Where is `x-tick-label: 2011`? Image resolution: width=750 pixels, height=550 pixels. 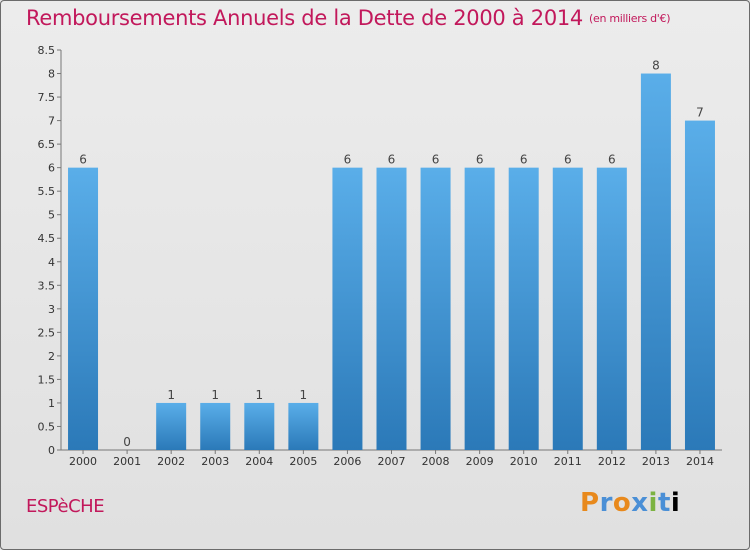 x-tick-label: 2011 is located at coordinates (568, 461).